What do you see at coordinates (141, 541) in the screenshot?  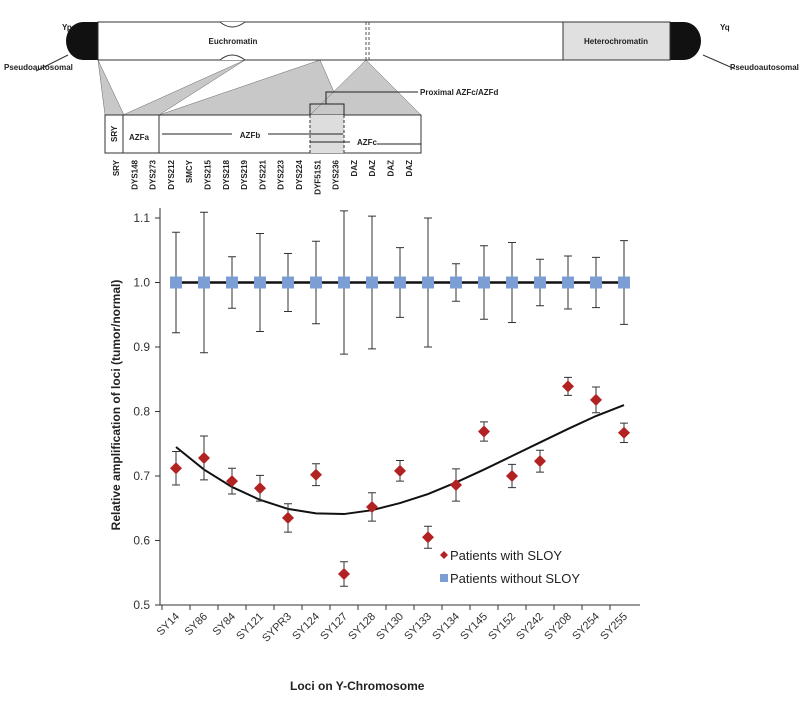 I see `y-tick-label: 0.6` at bounding box center [141, 541].